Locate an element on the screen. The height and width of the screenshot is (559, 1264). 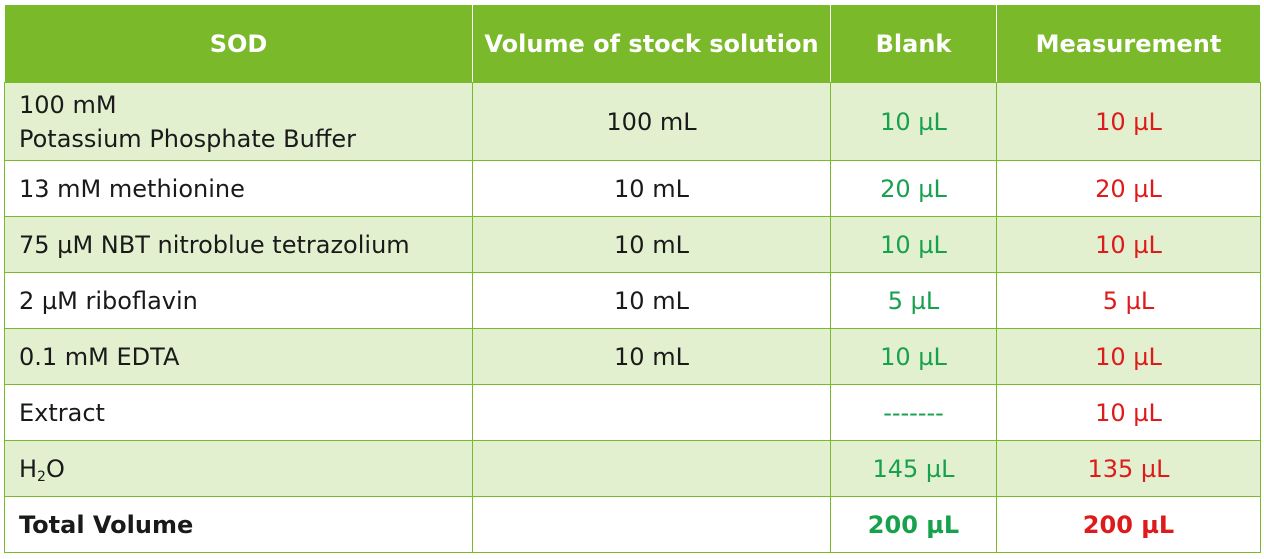
table-row: 2 µM riboflavin 10 mL 5 µL 5 µL is located at coordinates (632, 300).